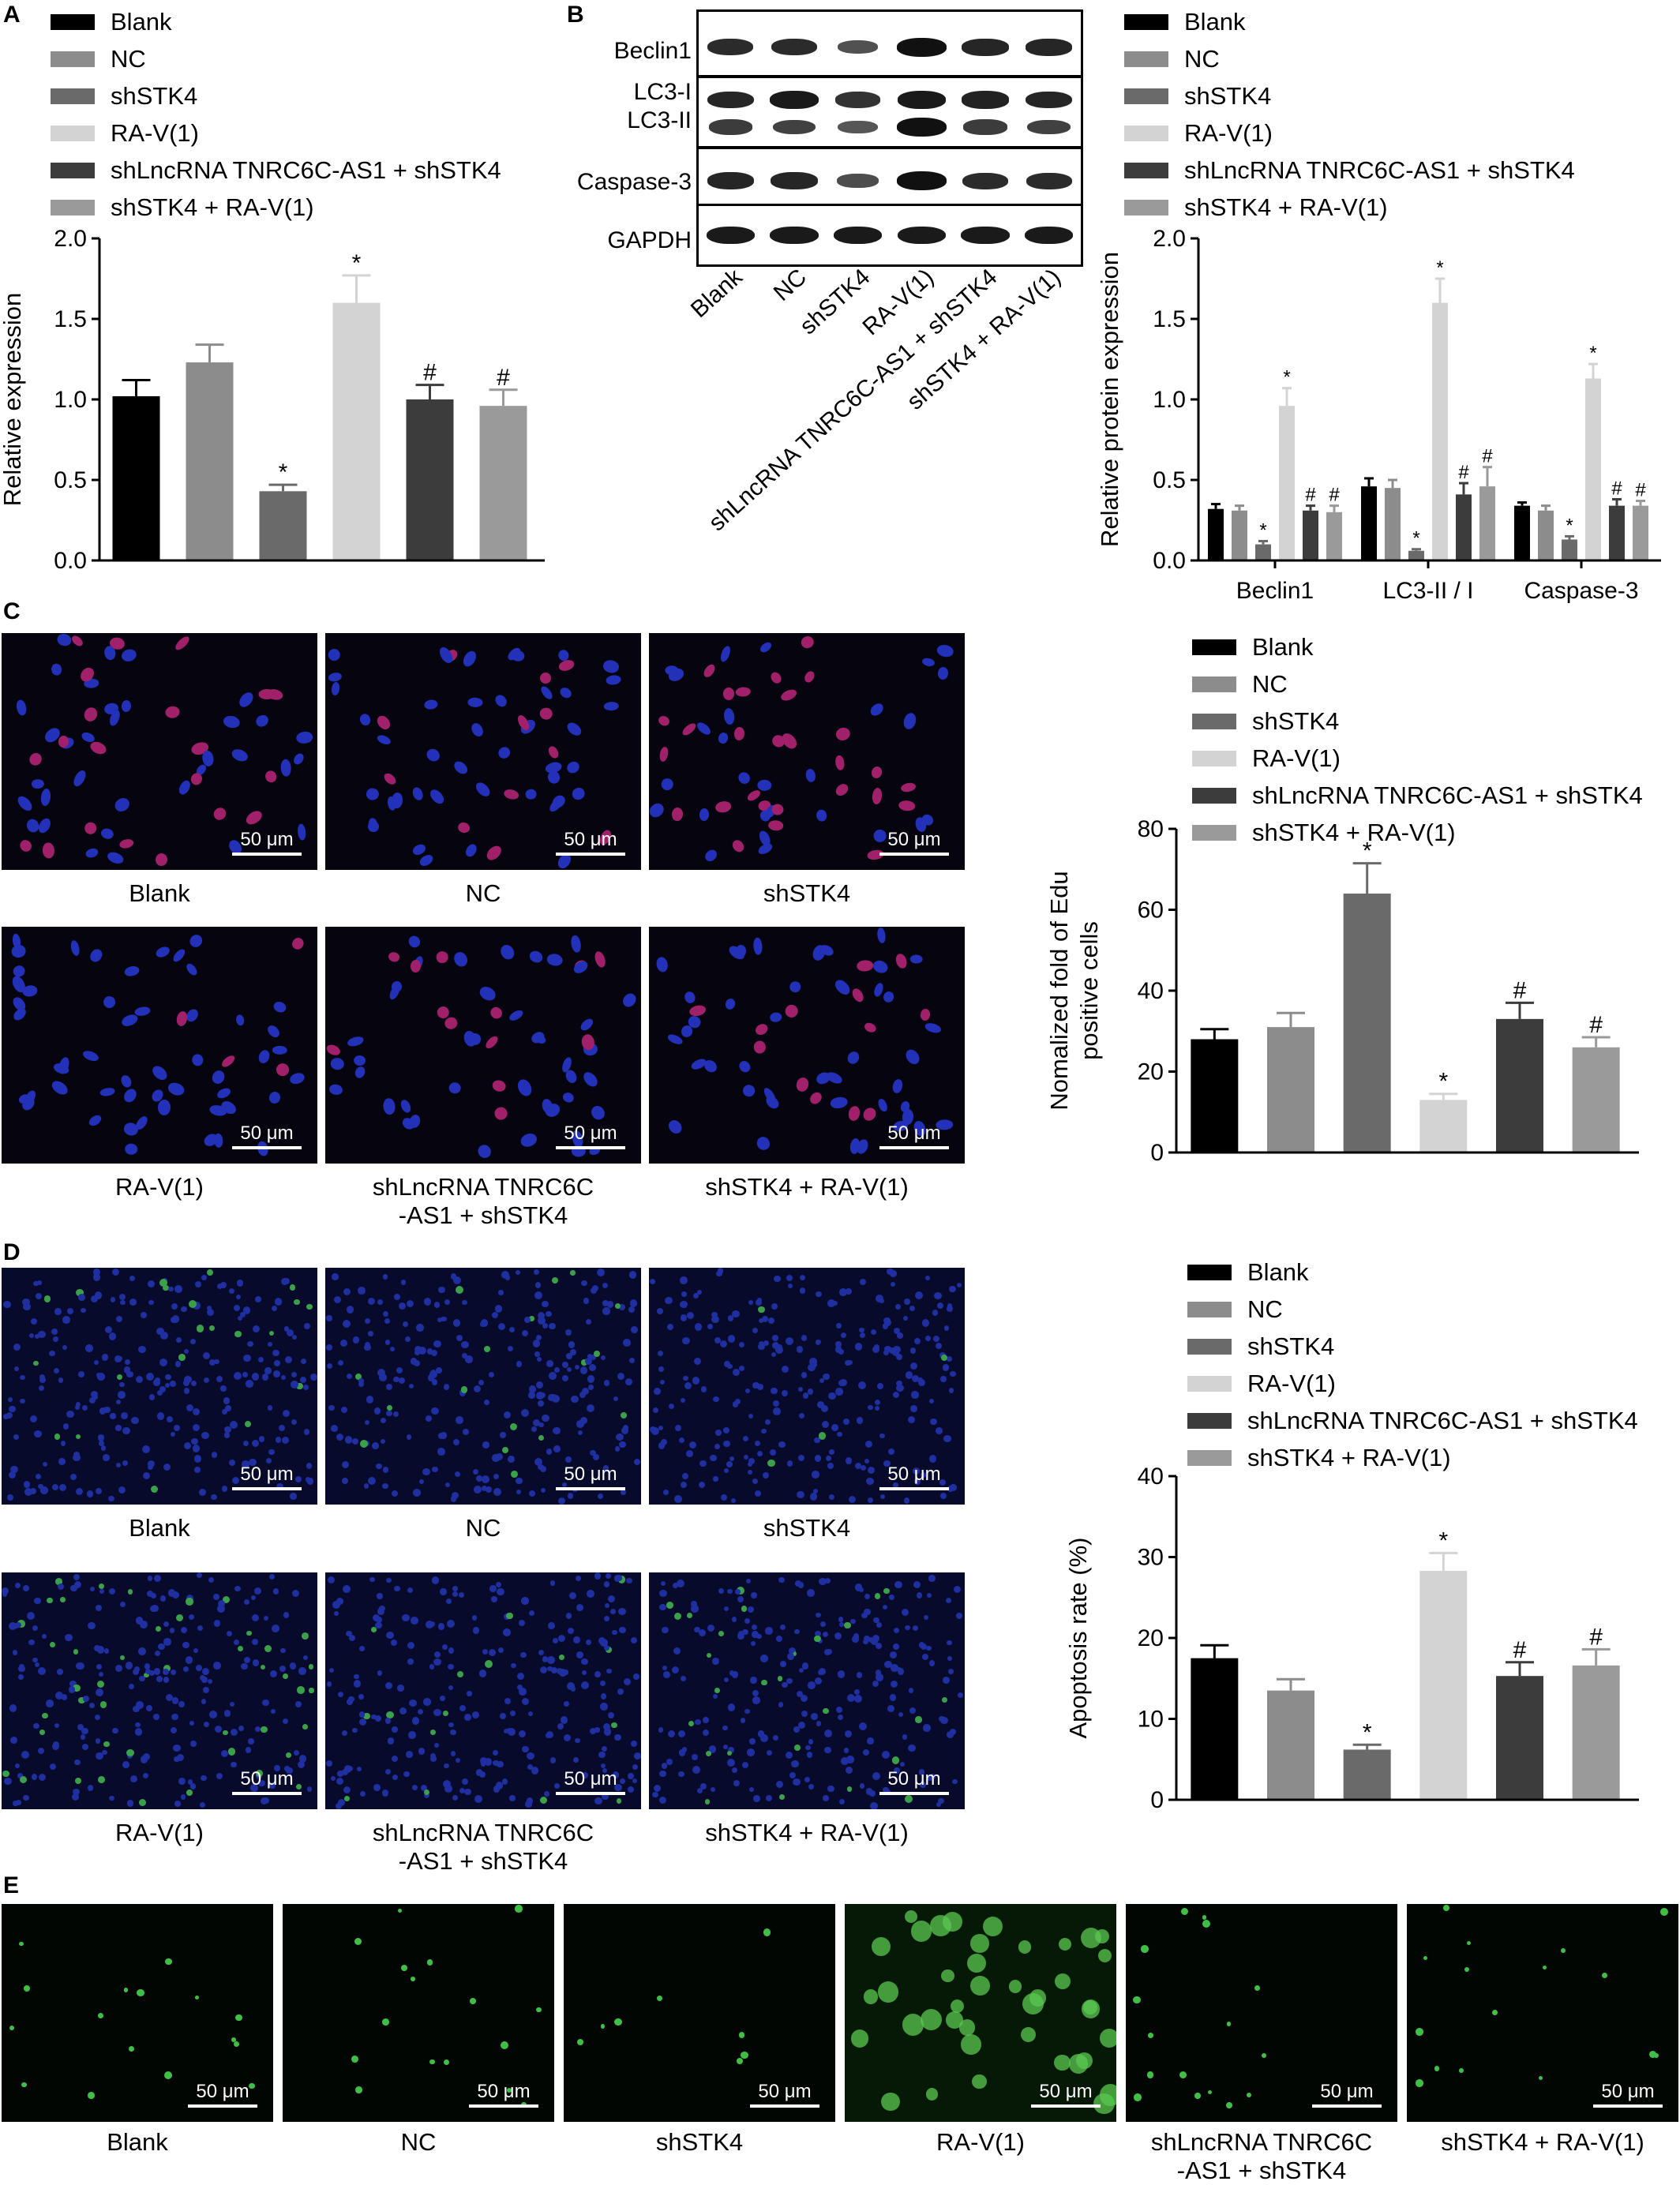 The width and height of the screenshot is (1680, 2185). I want to click on legend-label: RA-V(1), so click(1291, 1383).